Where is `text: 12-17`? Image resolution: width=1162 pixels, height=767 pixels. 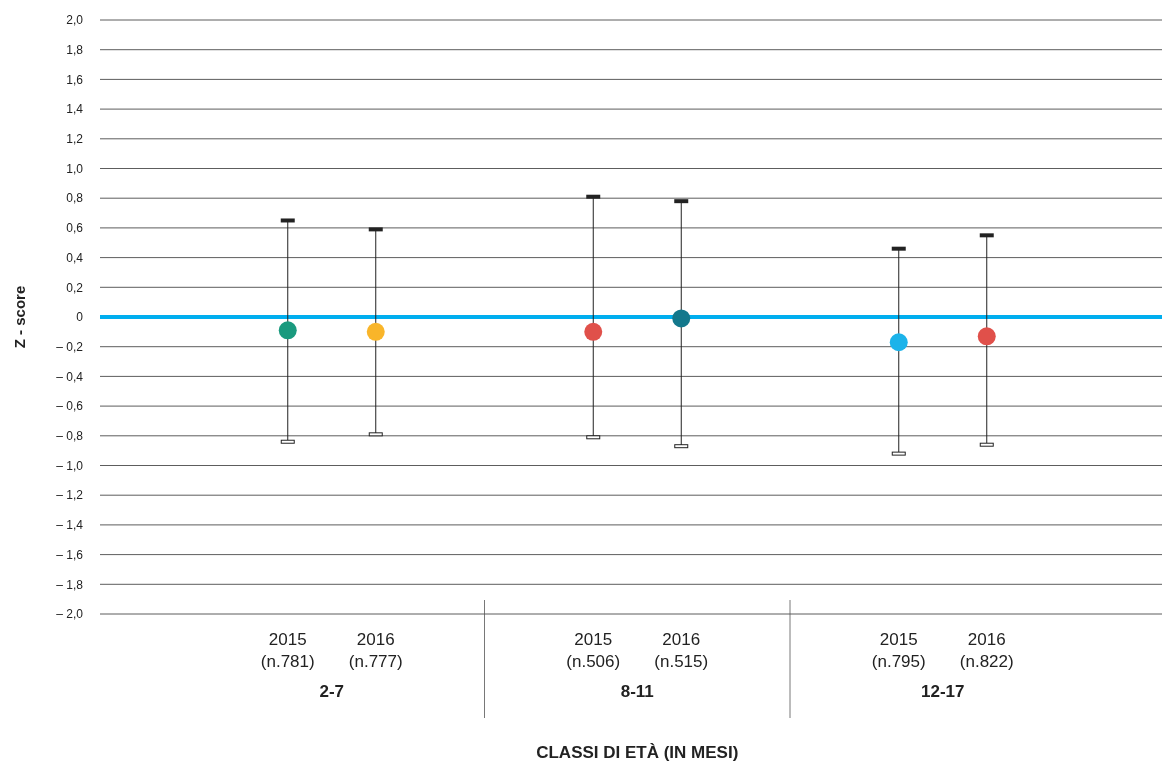 text: 12-17 is located at coordinates (943, 691).